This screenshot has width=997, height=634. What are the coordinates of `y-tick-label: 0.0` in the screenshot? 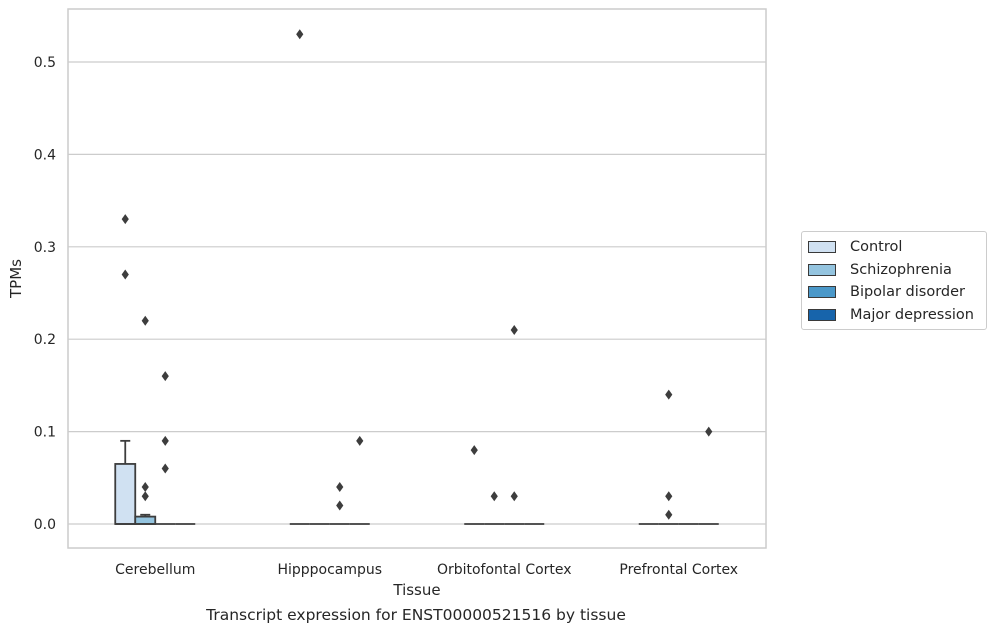 It's located at (45, 525).